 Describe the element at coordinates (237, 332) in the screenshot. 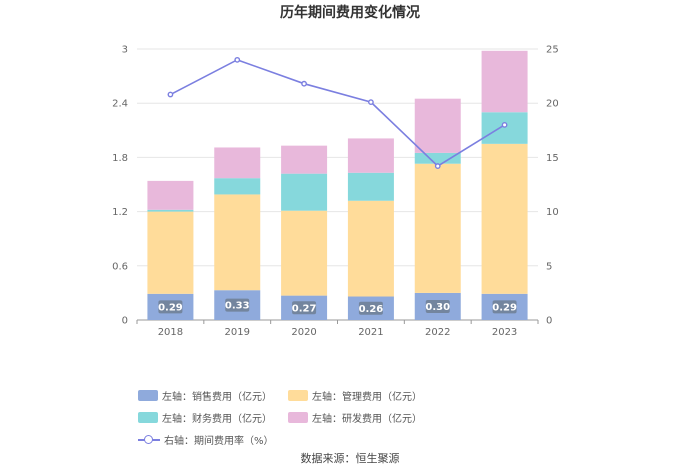

I see `x-axis-tick-label: 2019` at that location.